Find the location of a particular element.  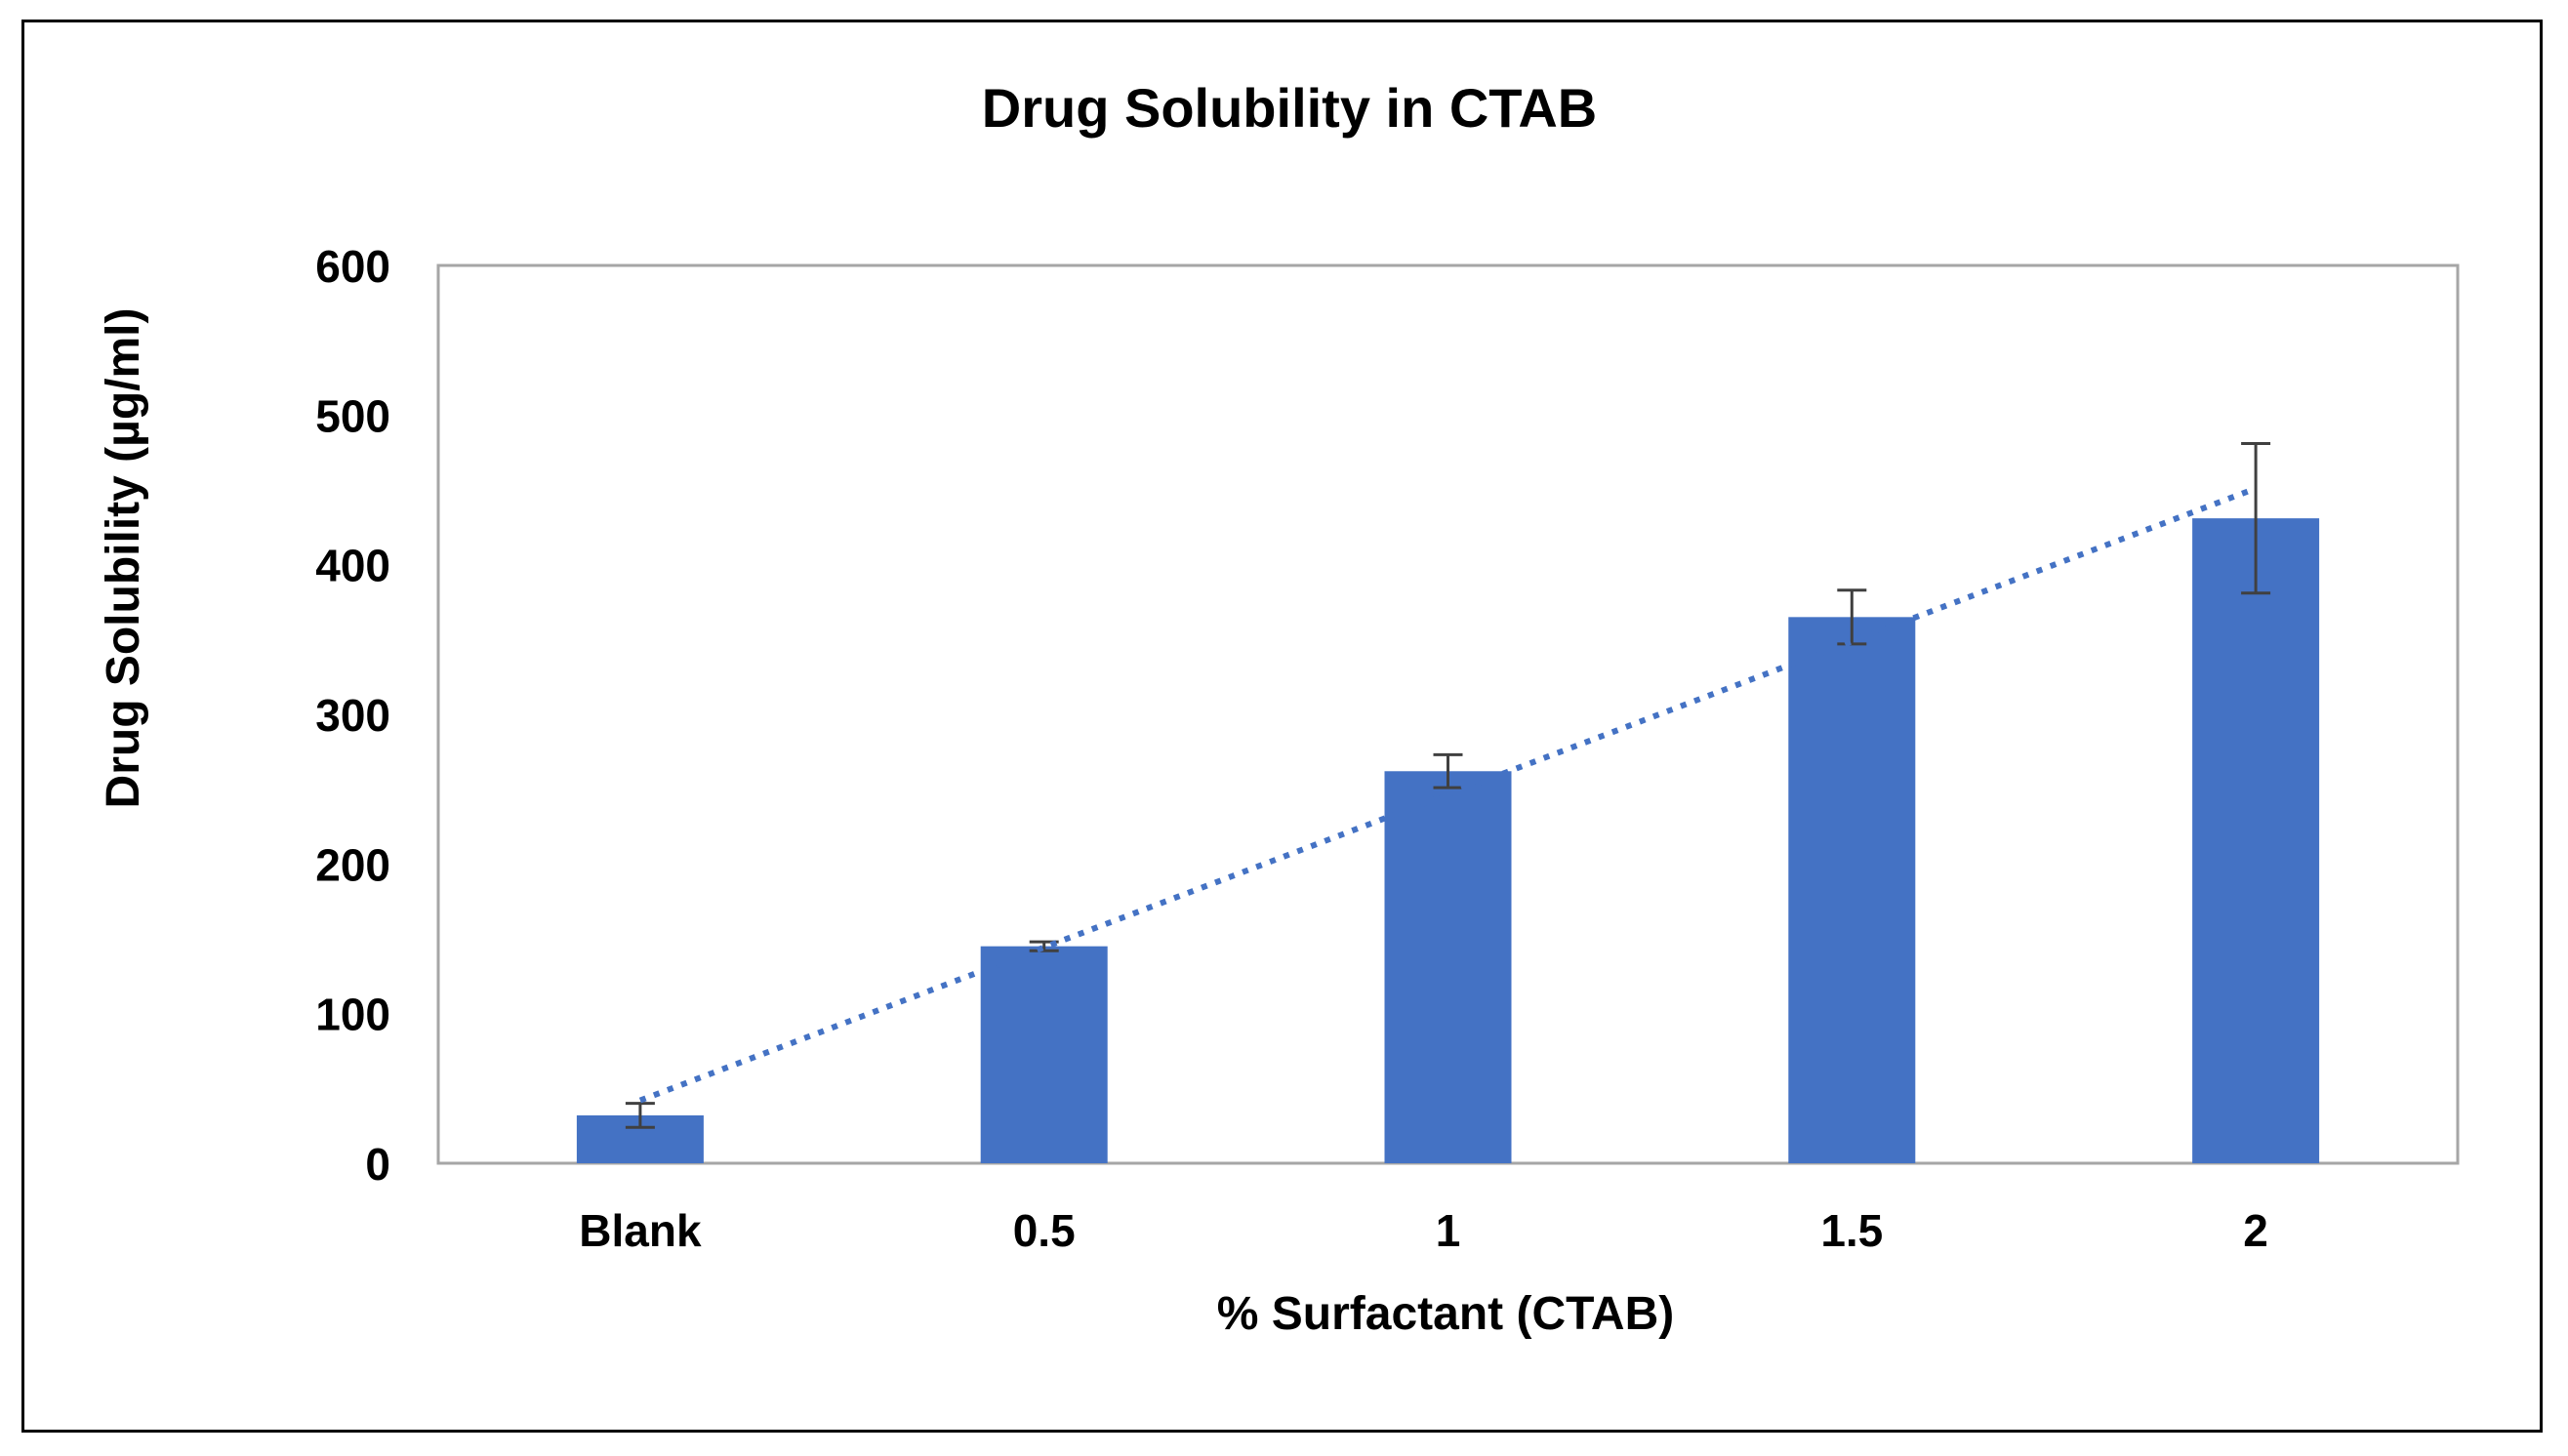

y-axis-label: Drug Solubility (µg/ml) is located at coordinates (123, 558).